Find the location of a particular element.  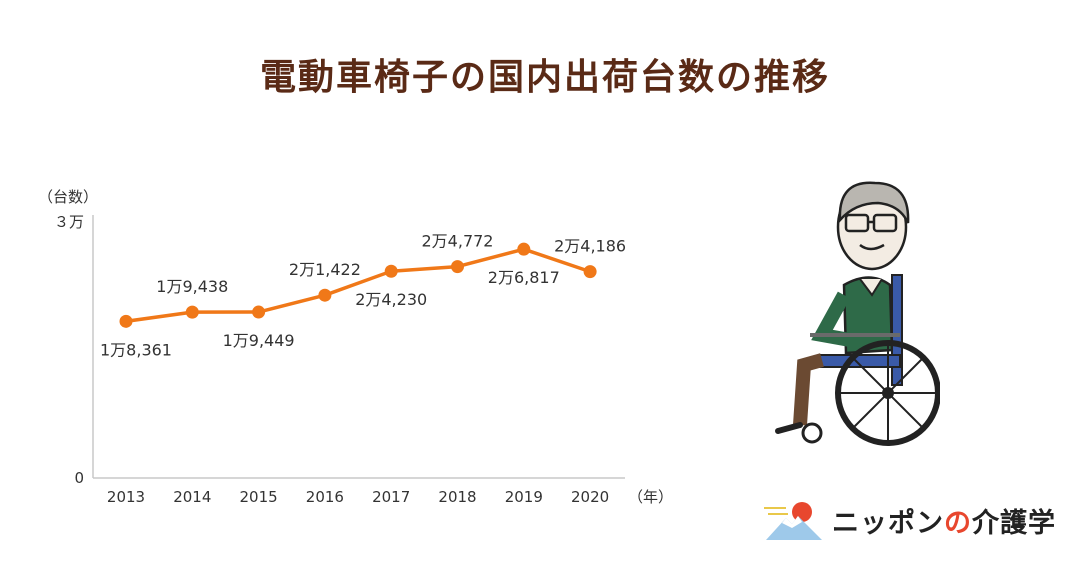

y-axis-label: （台数） is located at coordinates (68, 197).